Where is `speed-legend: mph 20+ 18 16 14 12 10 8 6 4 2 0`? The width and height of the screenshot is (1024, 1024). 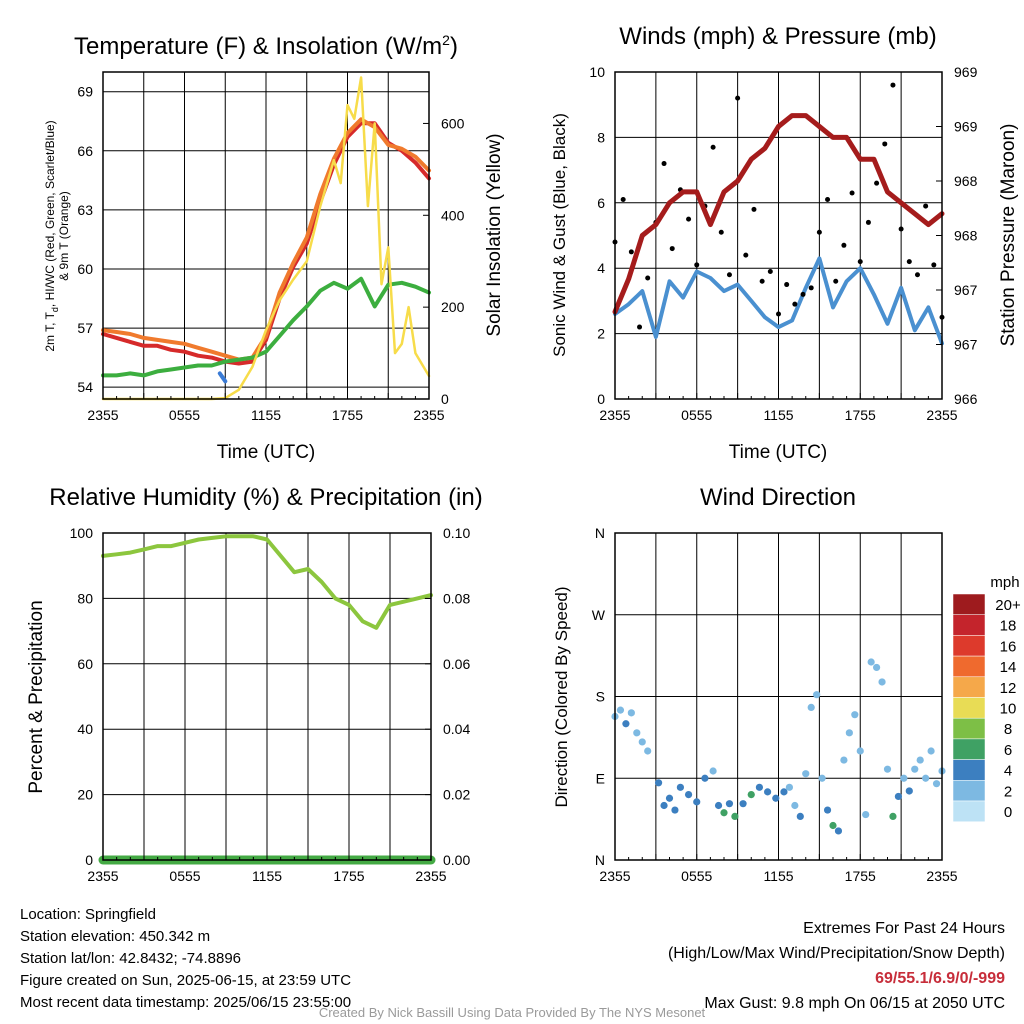
speed-legend: mph 20+ 18 16 14 12 10 8 6 4 2 0 is located at coordinates (986, 698).